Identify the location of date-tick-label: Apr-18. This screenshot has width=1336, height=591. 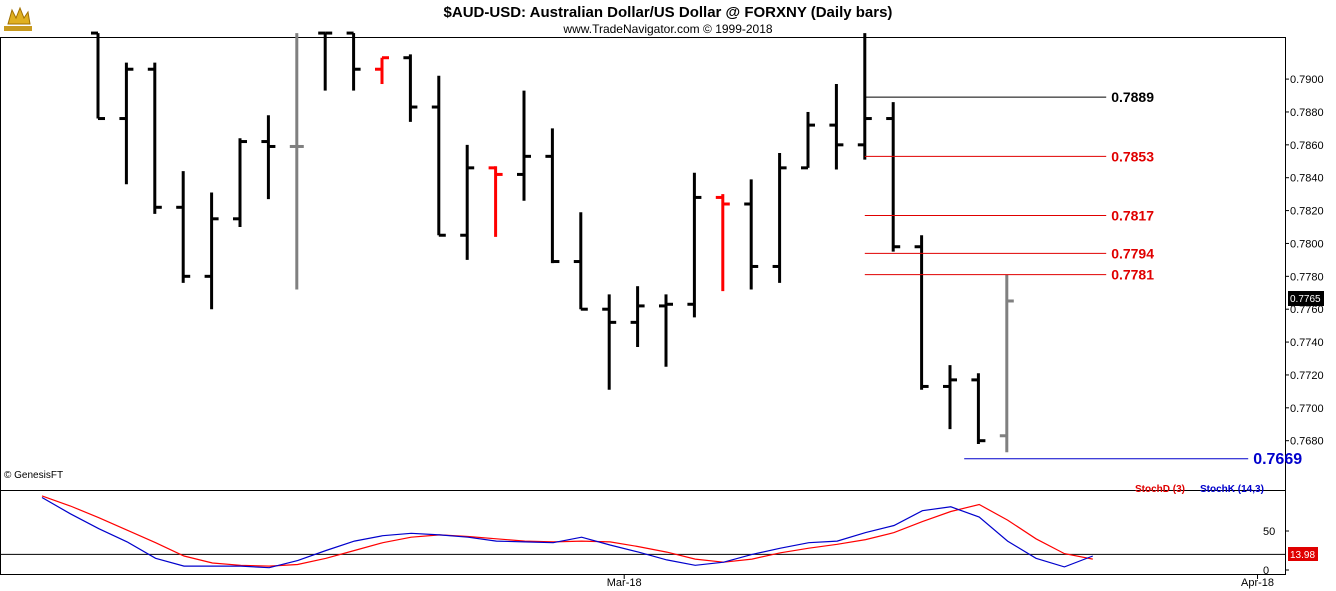
(1257, 583).